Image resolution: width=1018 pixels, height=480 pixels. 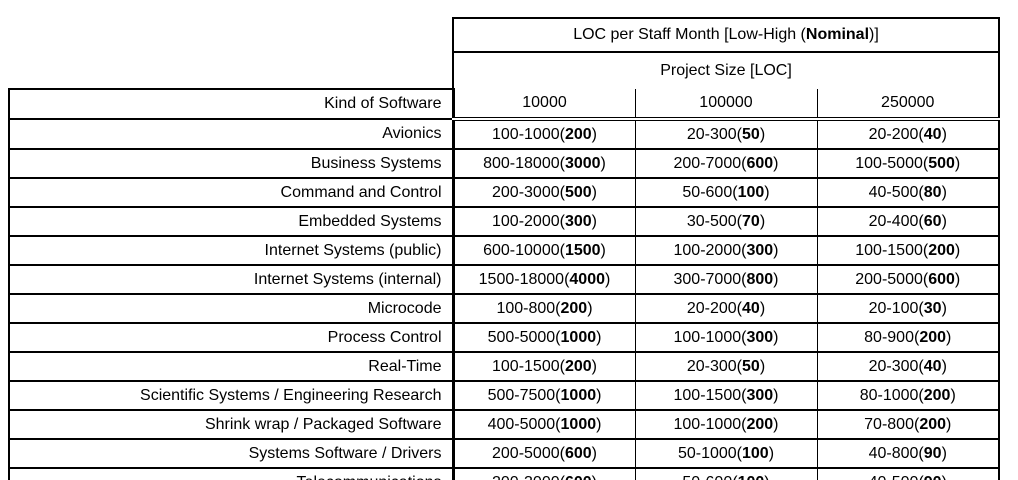 I want to click on nominal-value: 3000, so click(x=582, y=163).